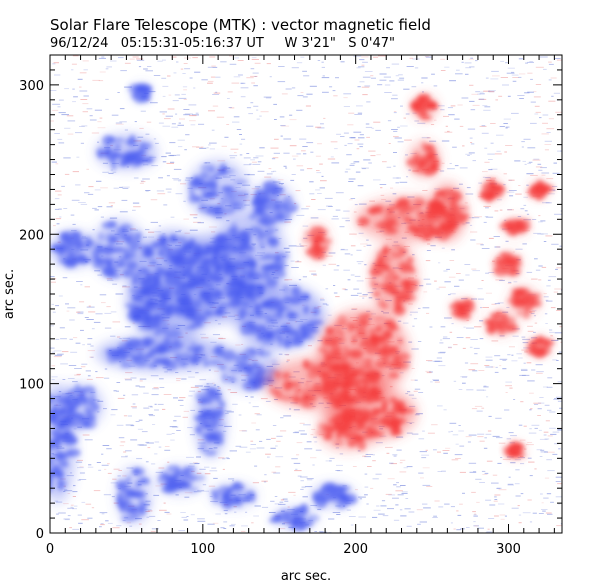 Image resolution: width=612 pixels, height=585 pixels. Describe the element at coordinates (202, 549) in the screenshot. I see `x-tick-label: 100` at that location.